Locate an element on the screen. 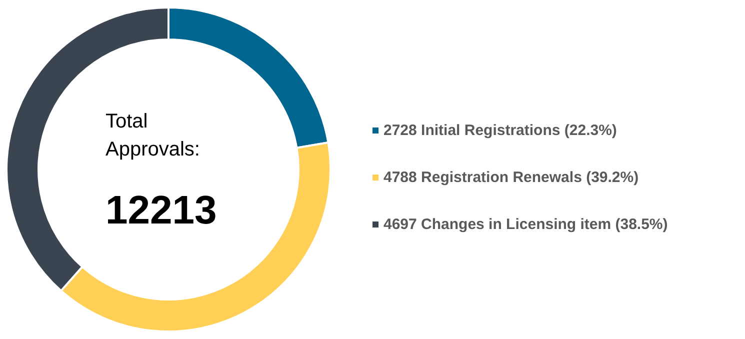 The height and width of the screenshot is (339, 745). legend-label: 4697 Changes in Licensing item (38.5%) is located at coordinates (526, 224).